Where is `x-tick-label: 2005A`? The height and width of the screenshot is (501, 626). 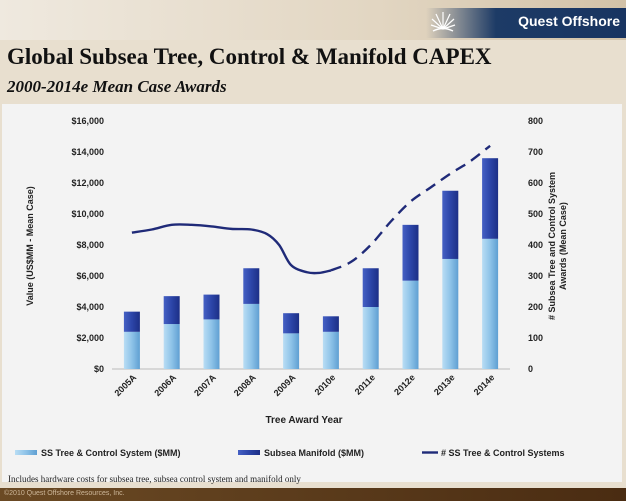
x-tick-label: 2005A is located at coordinates (125, 385).